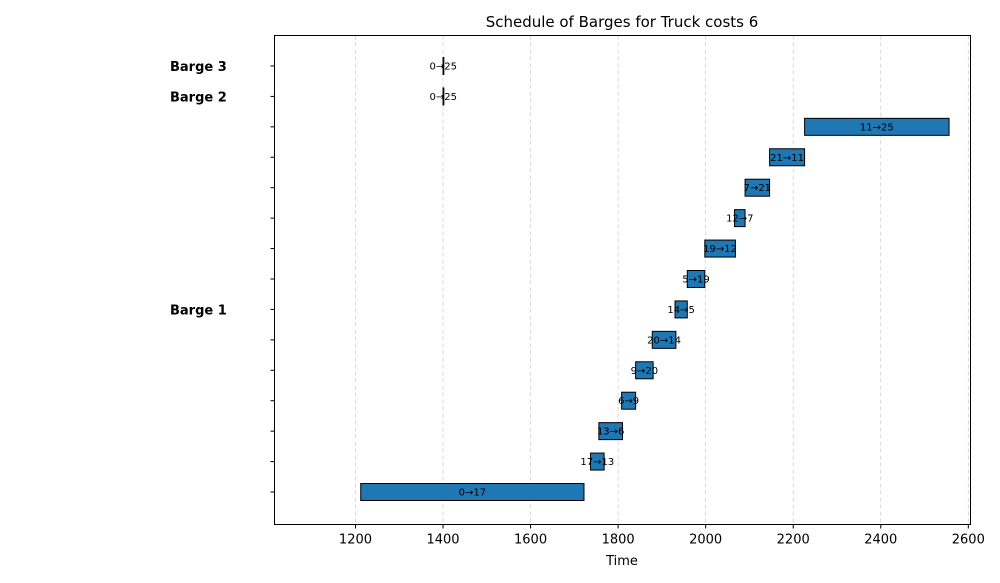  I want to click on x-tick-label: 1400, so click(442, 540).